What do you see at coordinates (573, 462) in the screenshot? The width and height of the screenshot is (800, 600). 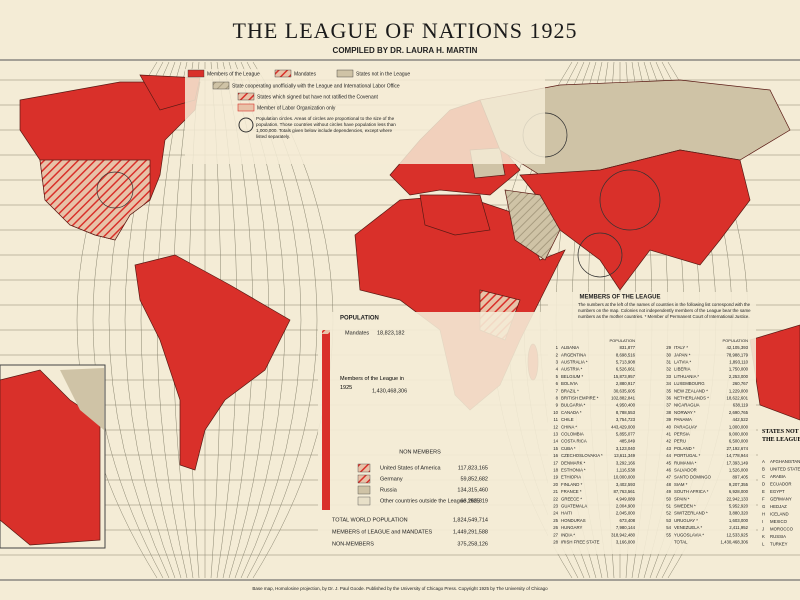 I see `member-name: DENMARK *` at bounding box center [573, 462].